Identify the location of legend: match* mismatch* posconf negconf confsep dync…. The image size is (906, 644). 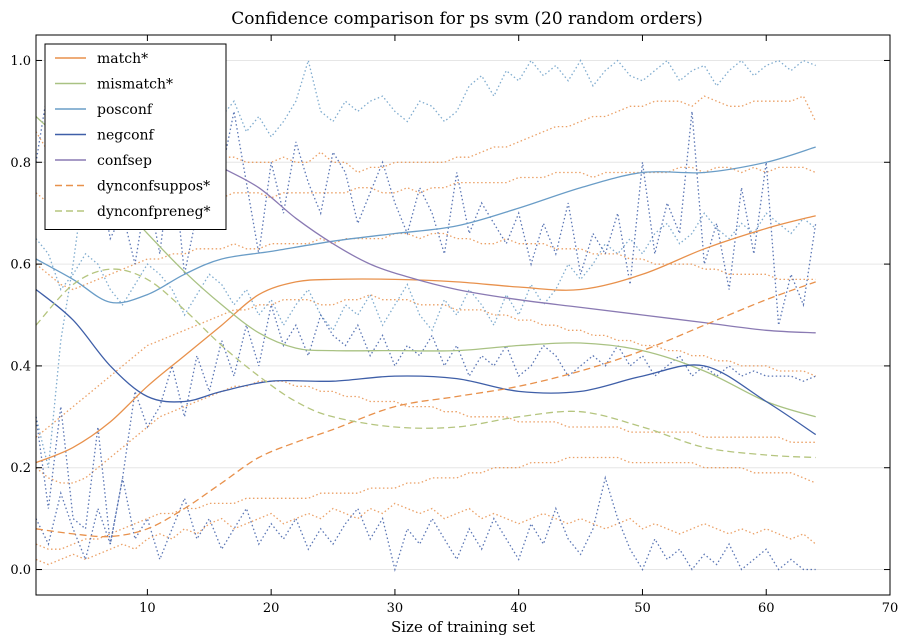
(135, 136).